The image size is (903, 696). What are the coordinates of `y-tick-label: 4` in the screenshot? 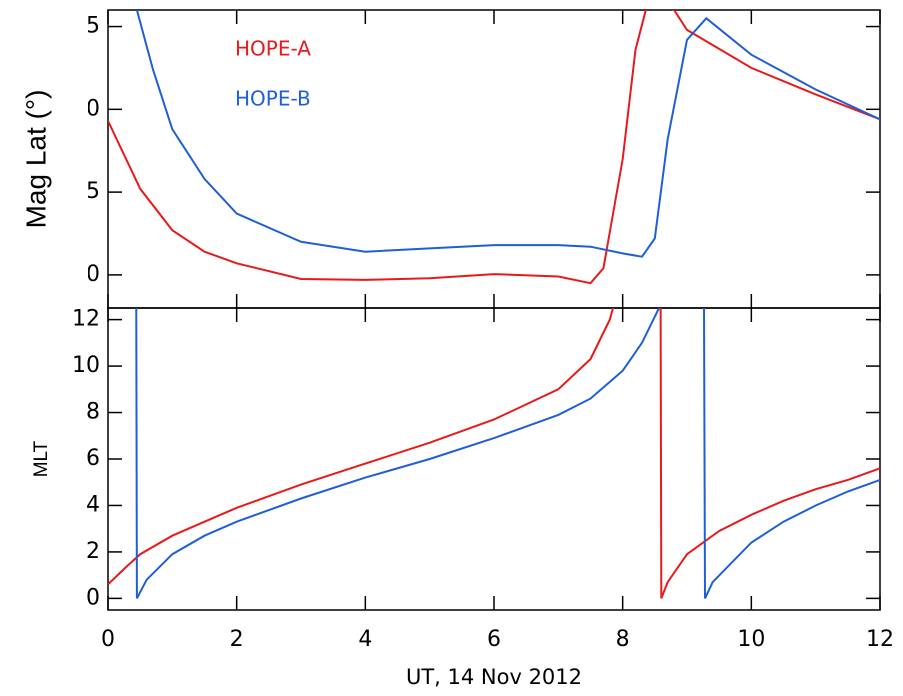 It's located at (93, 504).